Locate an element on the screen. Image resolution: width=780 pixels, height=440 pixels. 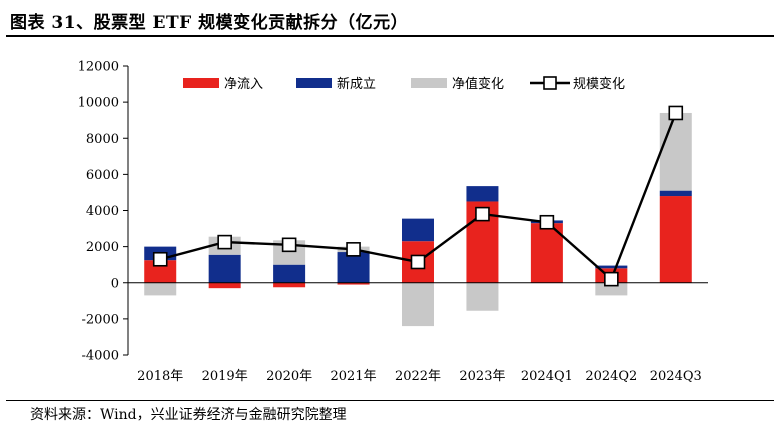
point-规模变化-2021年 is located at coordinates (353, 249).